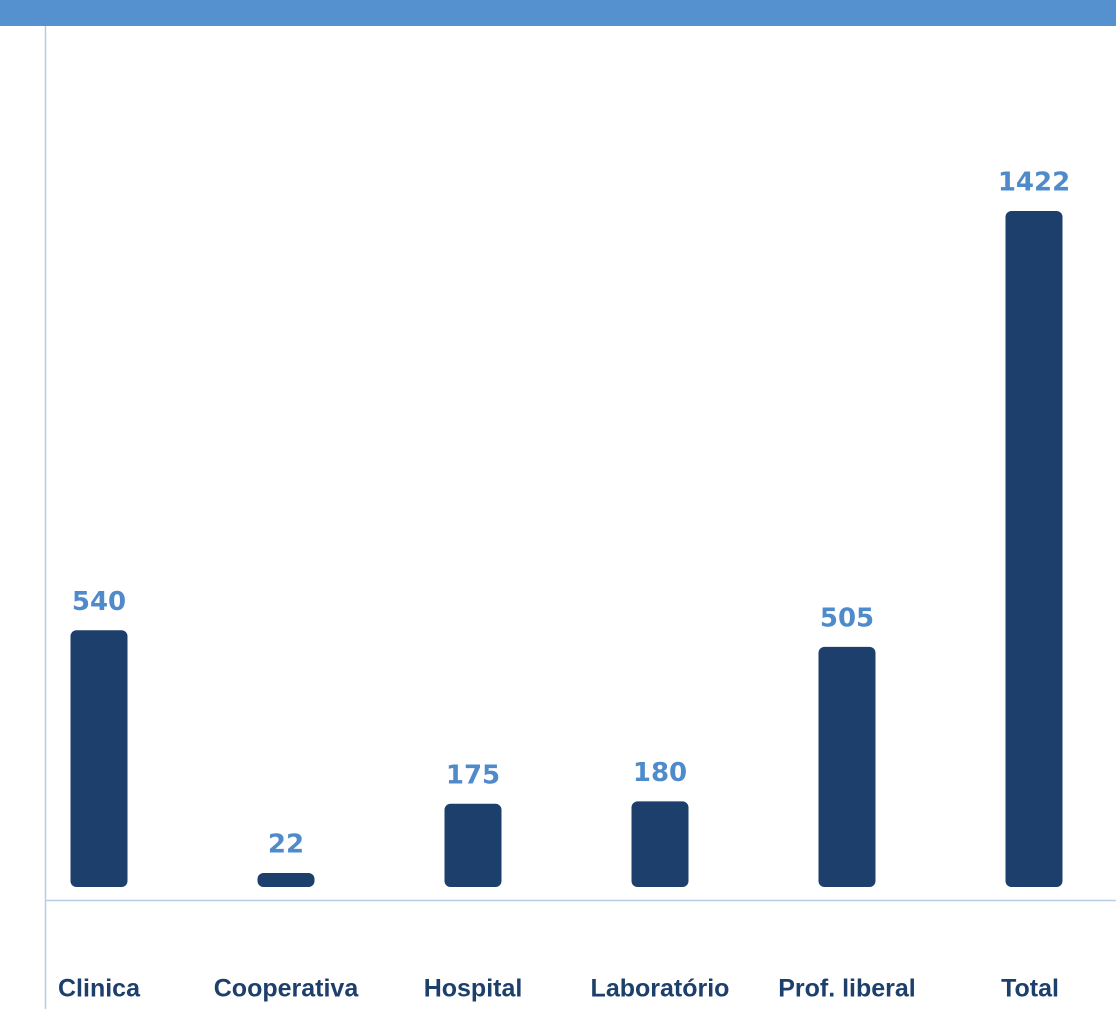  I want to click on header-band, so click(558, 13).